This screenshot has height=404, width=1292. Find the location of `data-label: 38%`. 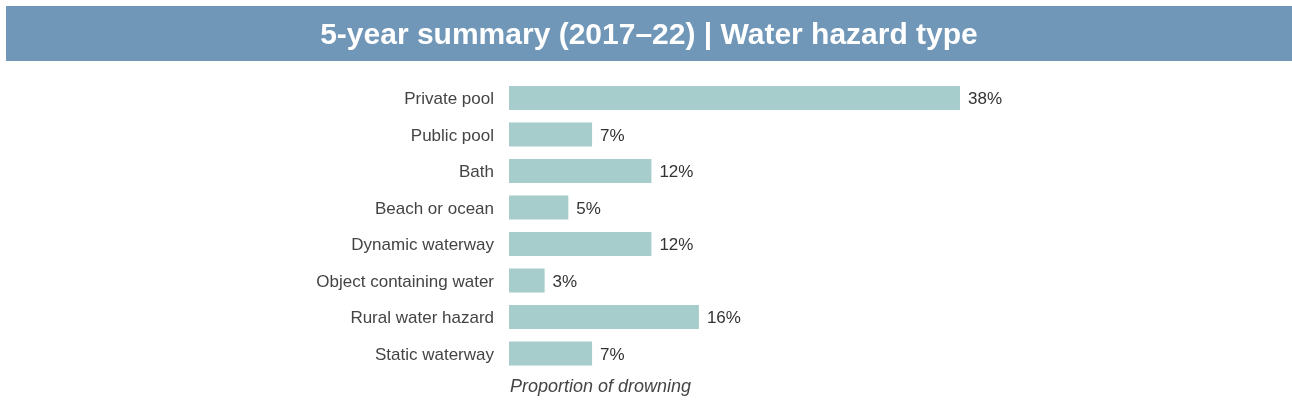

data-label: 38% is located at coordinates (985, 99).